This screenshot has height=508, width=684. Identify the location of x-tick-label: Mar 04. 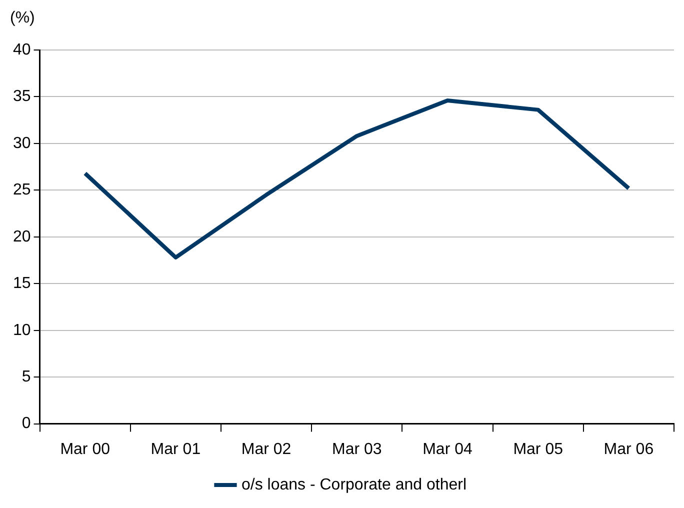
(447, 449).